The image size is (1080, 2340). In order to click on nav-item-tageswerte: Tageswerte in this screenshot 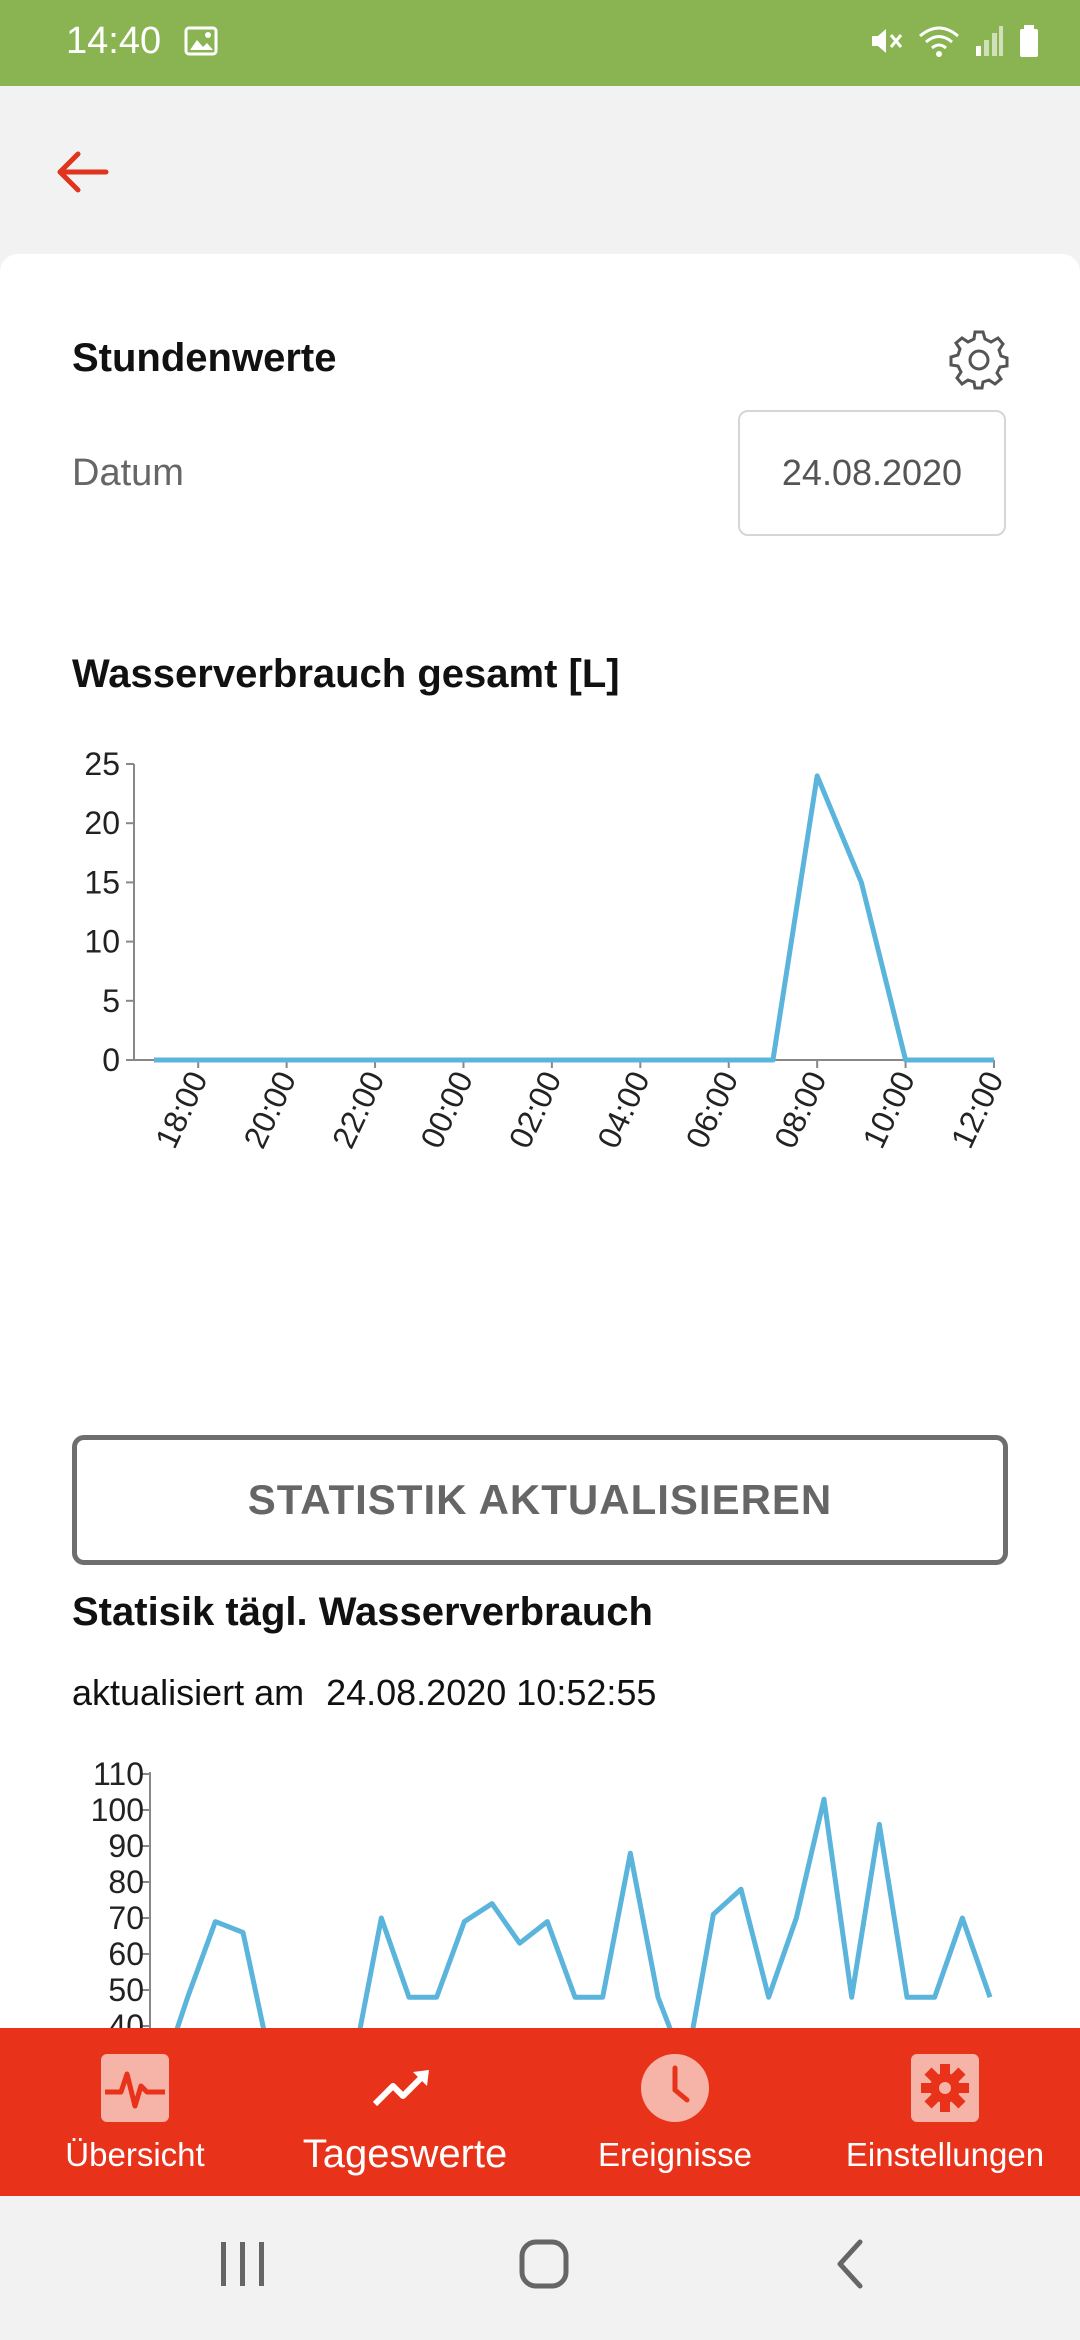, I will do `click(405, 2112)`.